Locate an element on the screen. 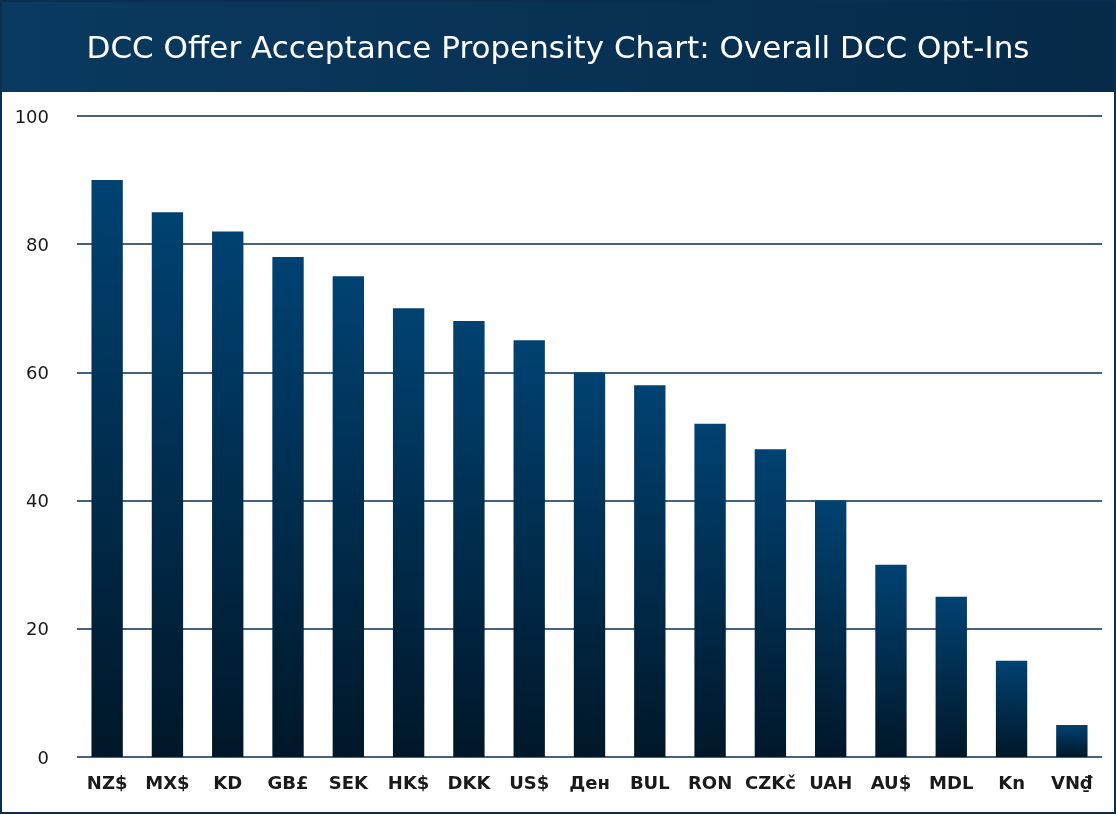 This screenshot has width=1116, height=814. x-tick-label: MX$ is located at coordinates (167, 782).